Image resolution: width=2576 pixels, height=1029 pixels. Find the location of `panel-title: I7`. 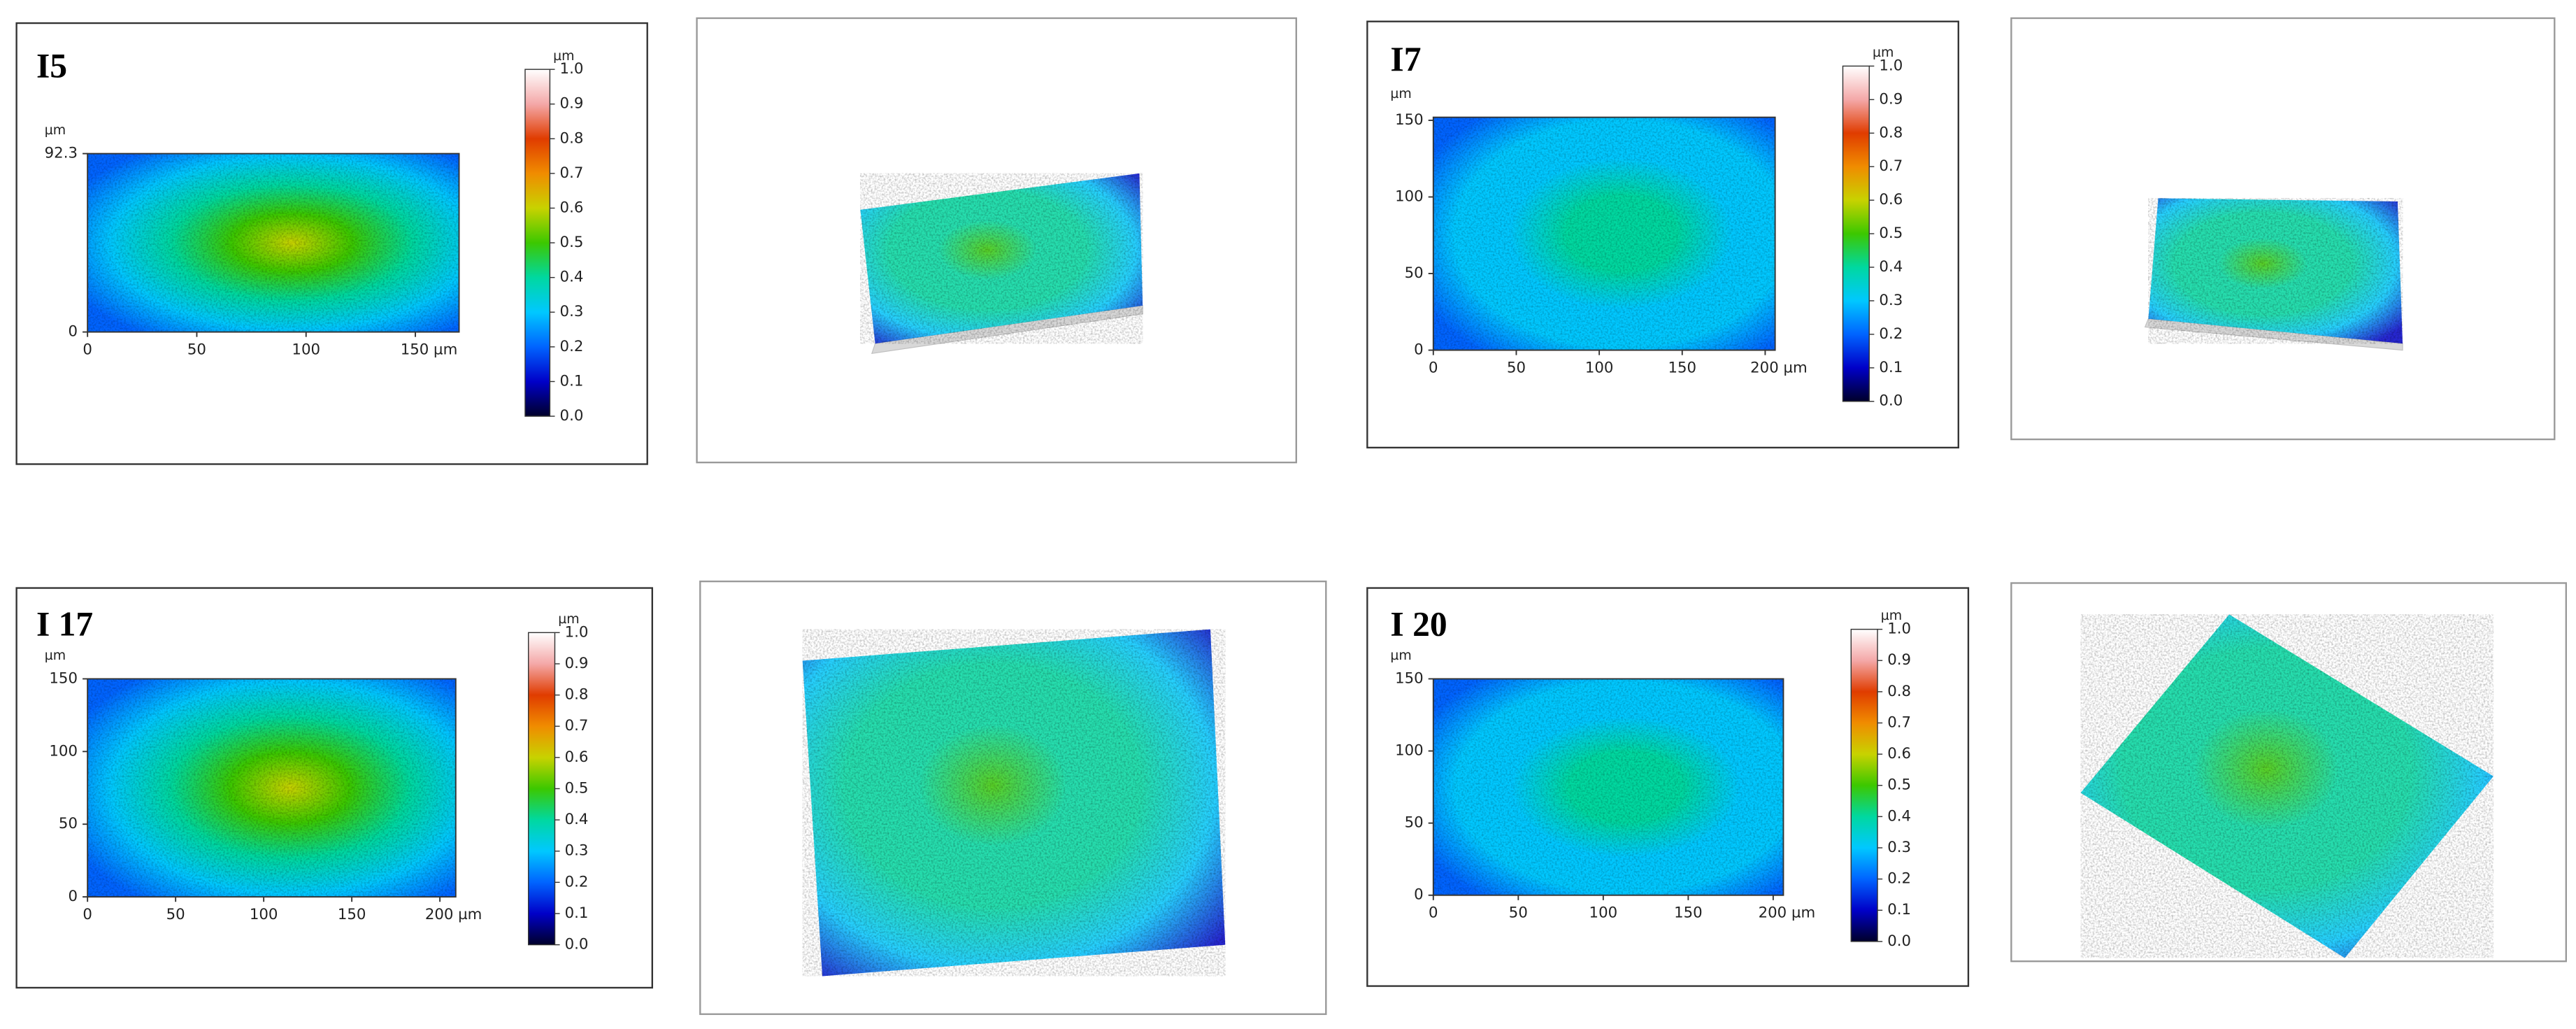

panel-title: I7 is located at coordinates (1405, 59).